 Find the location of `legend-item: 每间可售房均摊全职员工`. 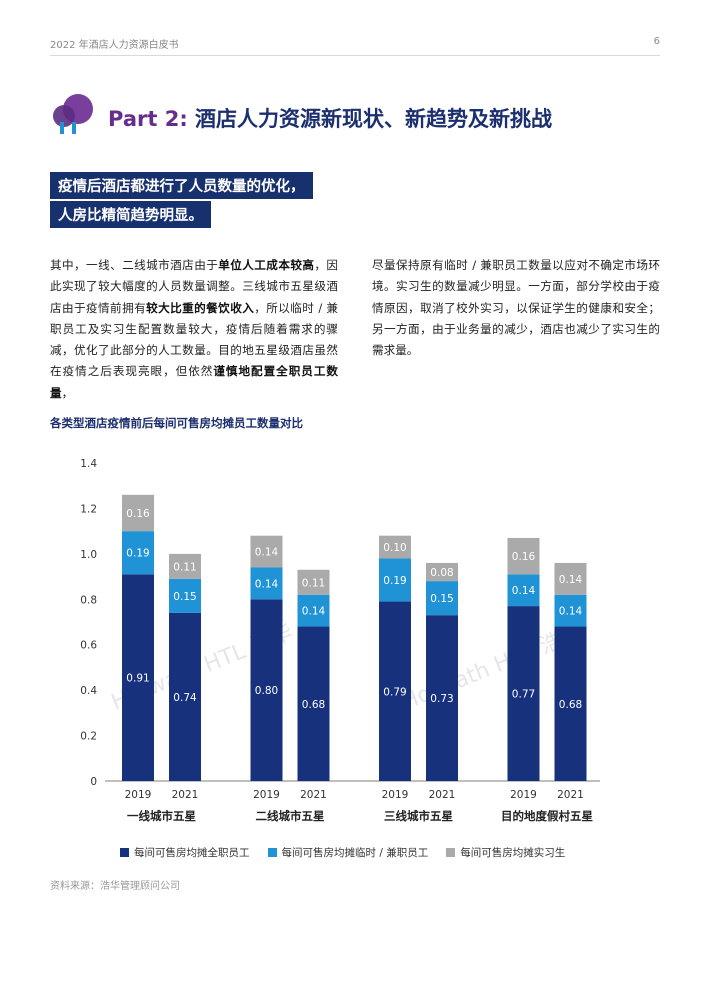

legend-item: 每间可售房均摊全职员工 is located at coordinates (185, 852).